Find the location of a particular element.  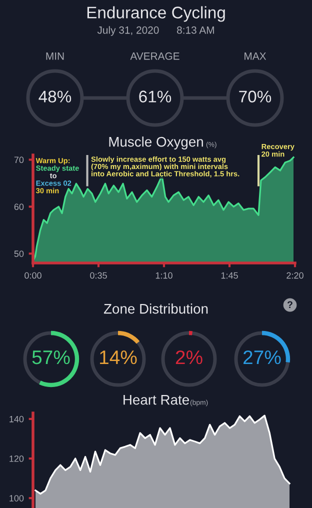

chart-title: Muscle Oxygen is located at coordinates (156, 143).